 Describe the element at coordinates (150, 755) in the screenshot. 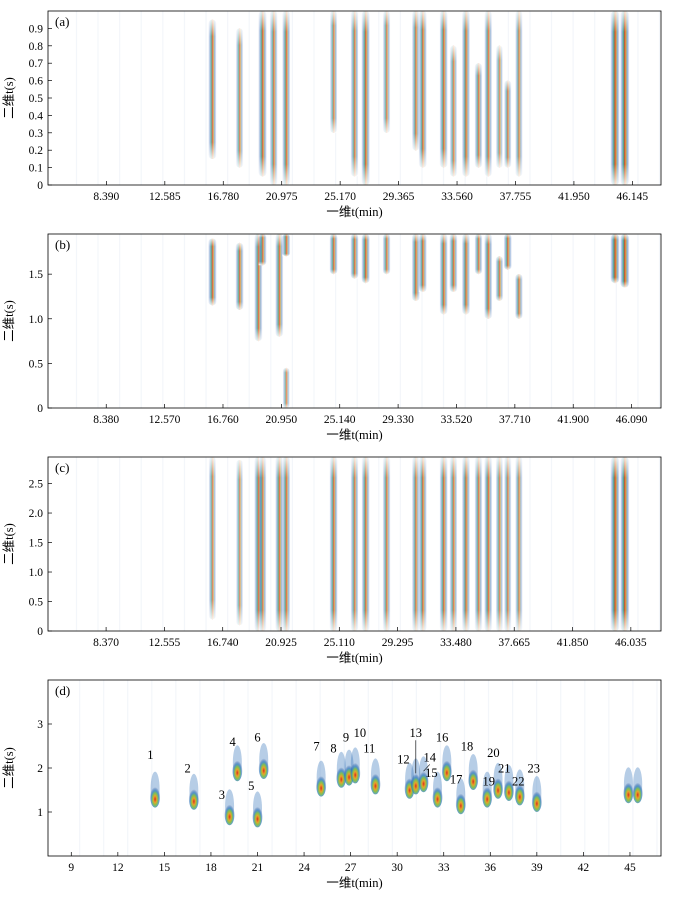

I see `peak-label: 1` at that location.